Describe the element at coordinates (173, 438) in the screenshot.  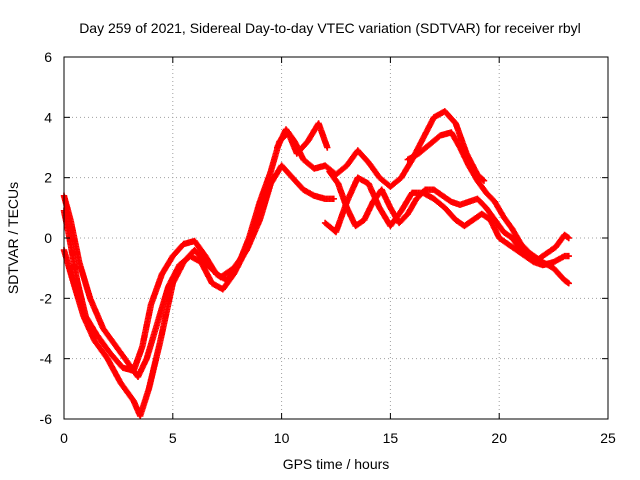
I see `x-tick-label: 5` at that location.